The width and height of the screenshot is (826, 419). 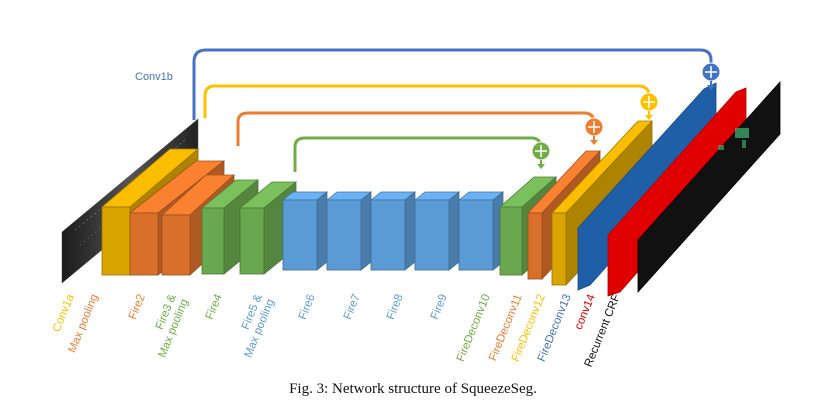 I want to click on block-fire6, so click(x=349, y=231).